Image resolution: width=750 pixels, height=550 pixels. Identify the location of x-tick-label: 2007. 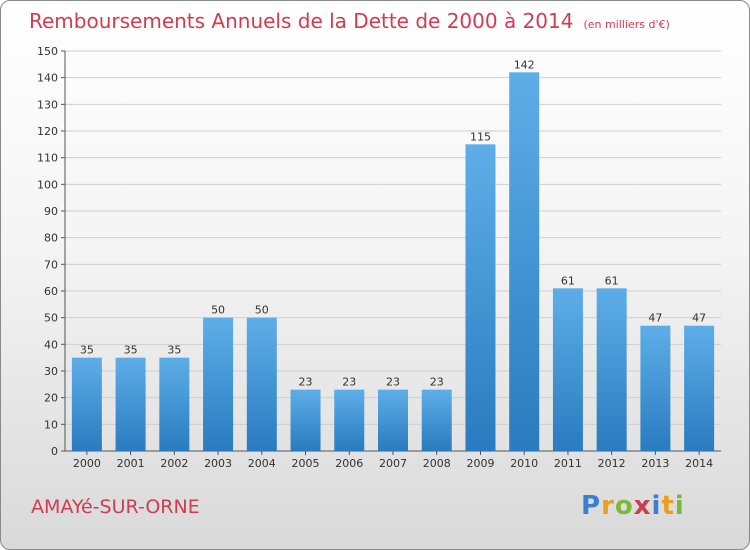
(393, 463).